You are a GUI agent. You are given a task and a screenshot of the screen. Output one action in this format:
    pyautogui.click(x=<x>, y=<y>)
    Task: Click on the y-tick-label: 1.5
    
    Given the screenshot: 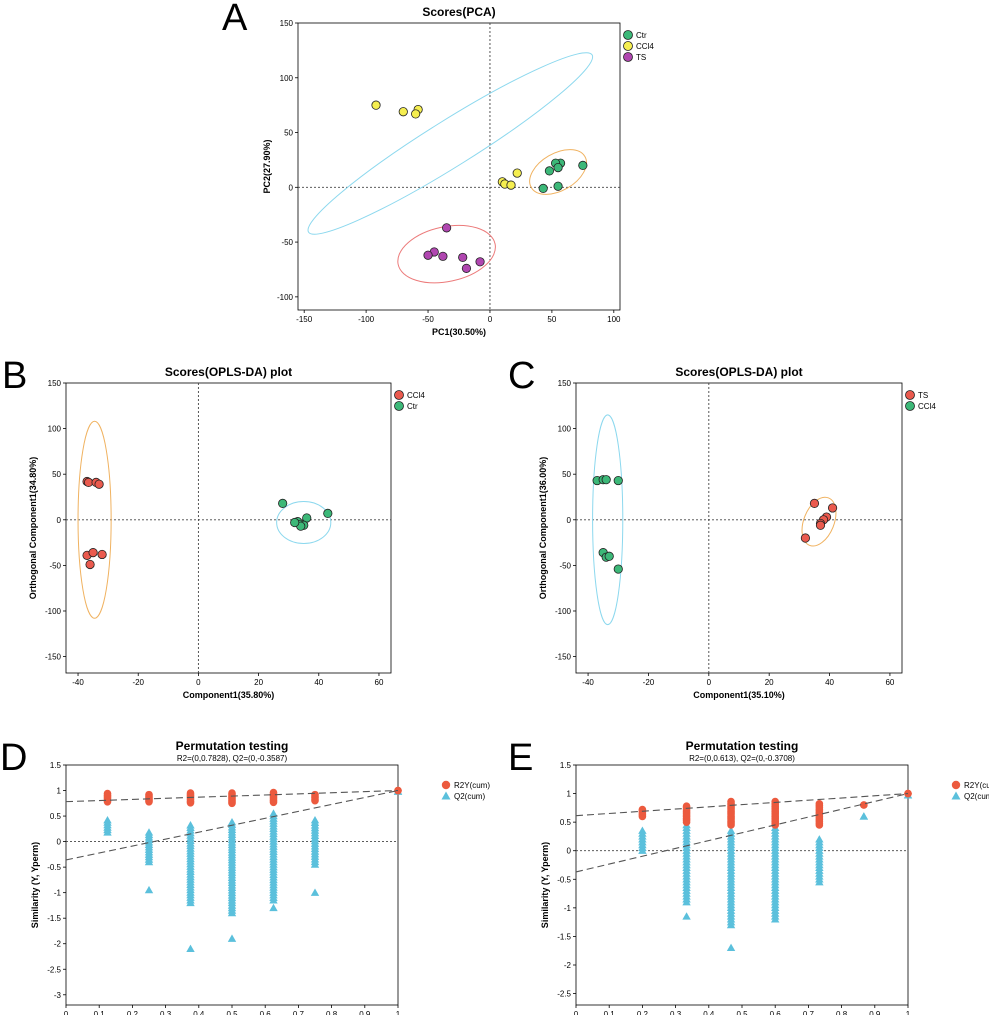 What is the action you would take?
    pyautogui.click(x=566, y=765)
    